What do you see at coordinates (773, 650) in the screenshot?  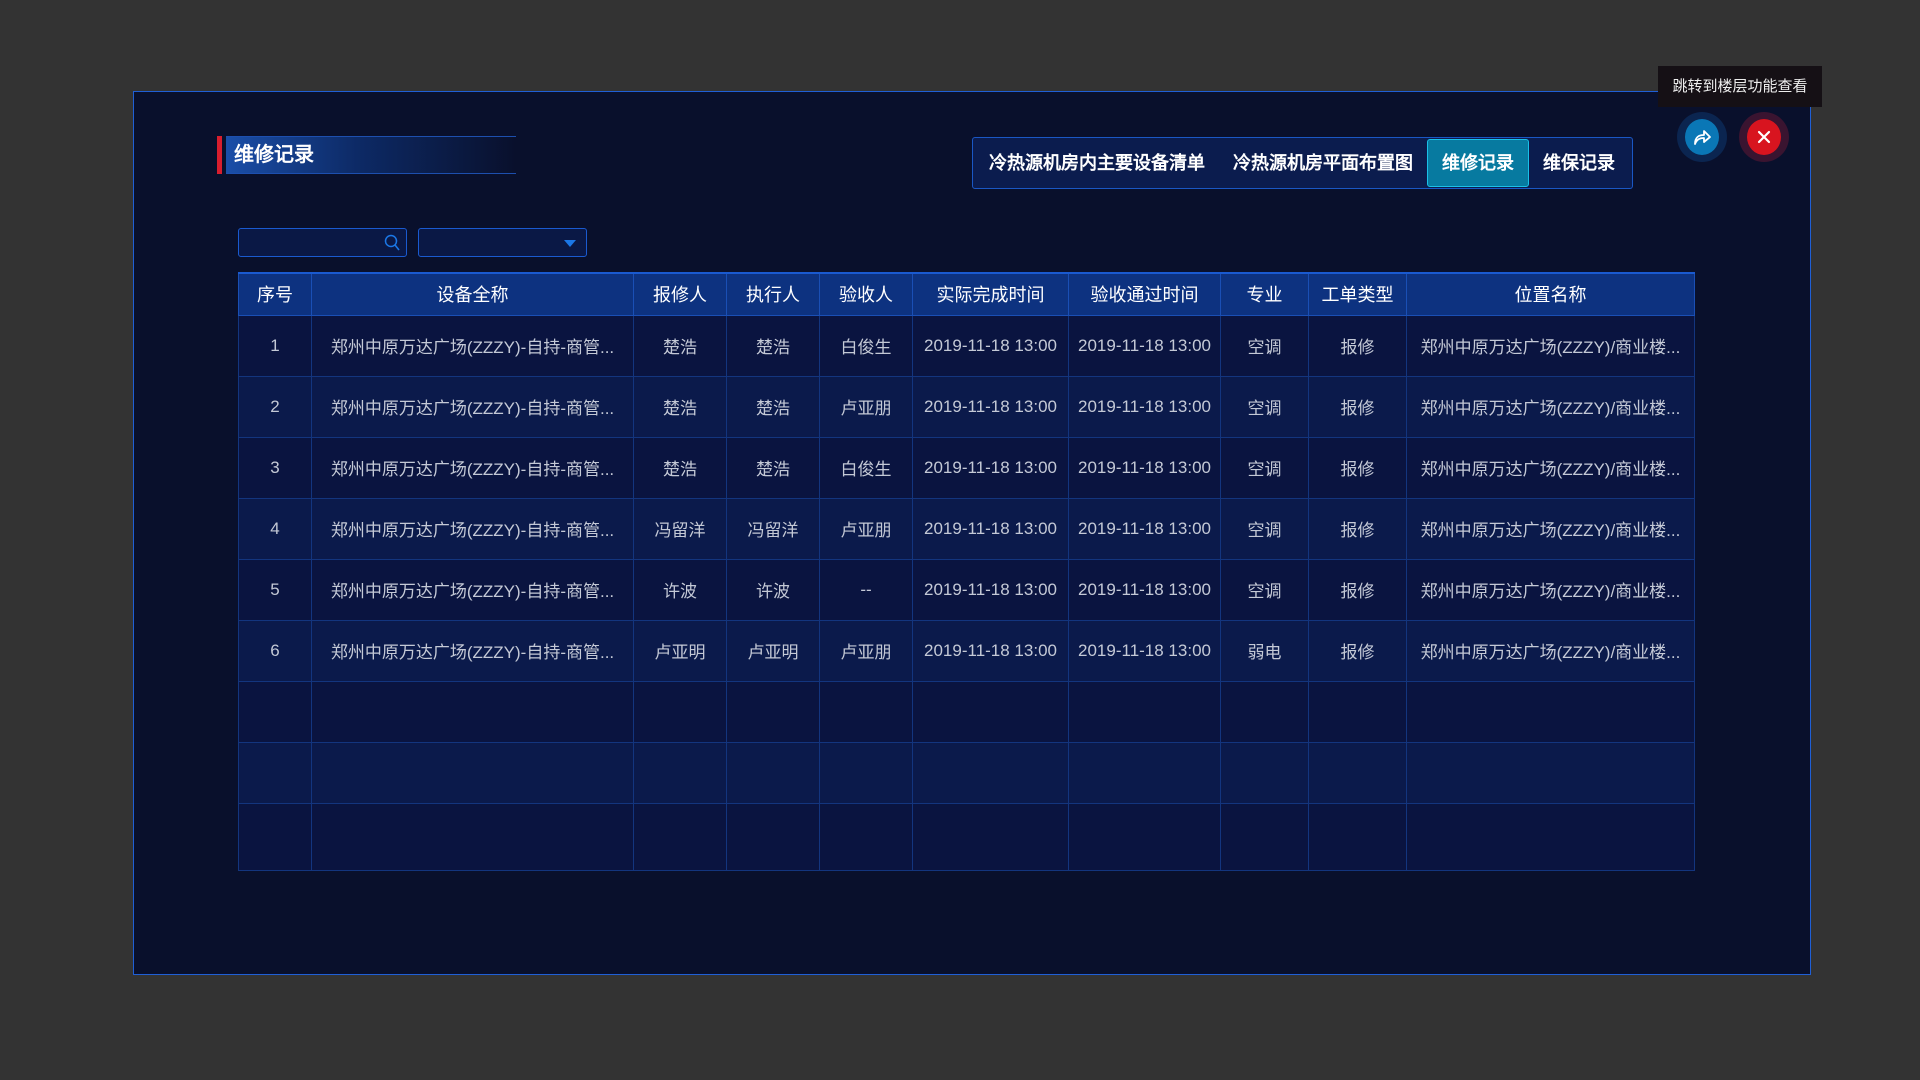 I see `cell-col-executor: 卢亚明` at bounding box center [773, 650].